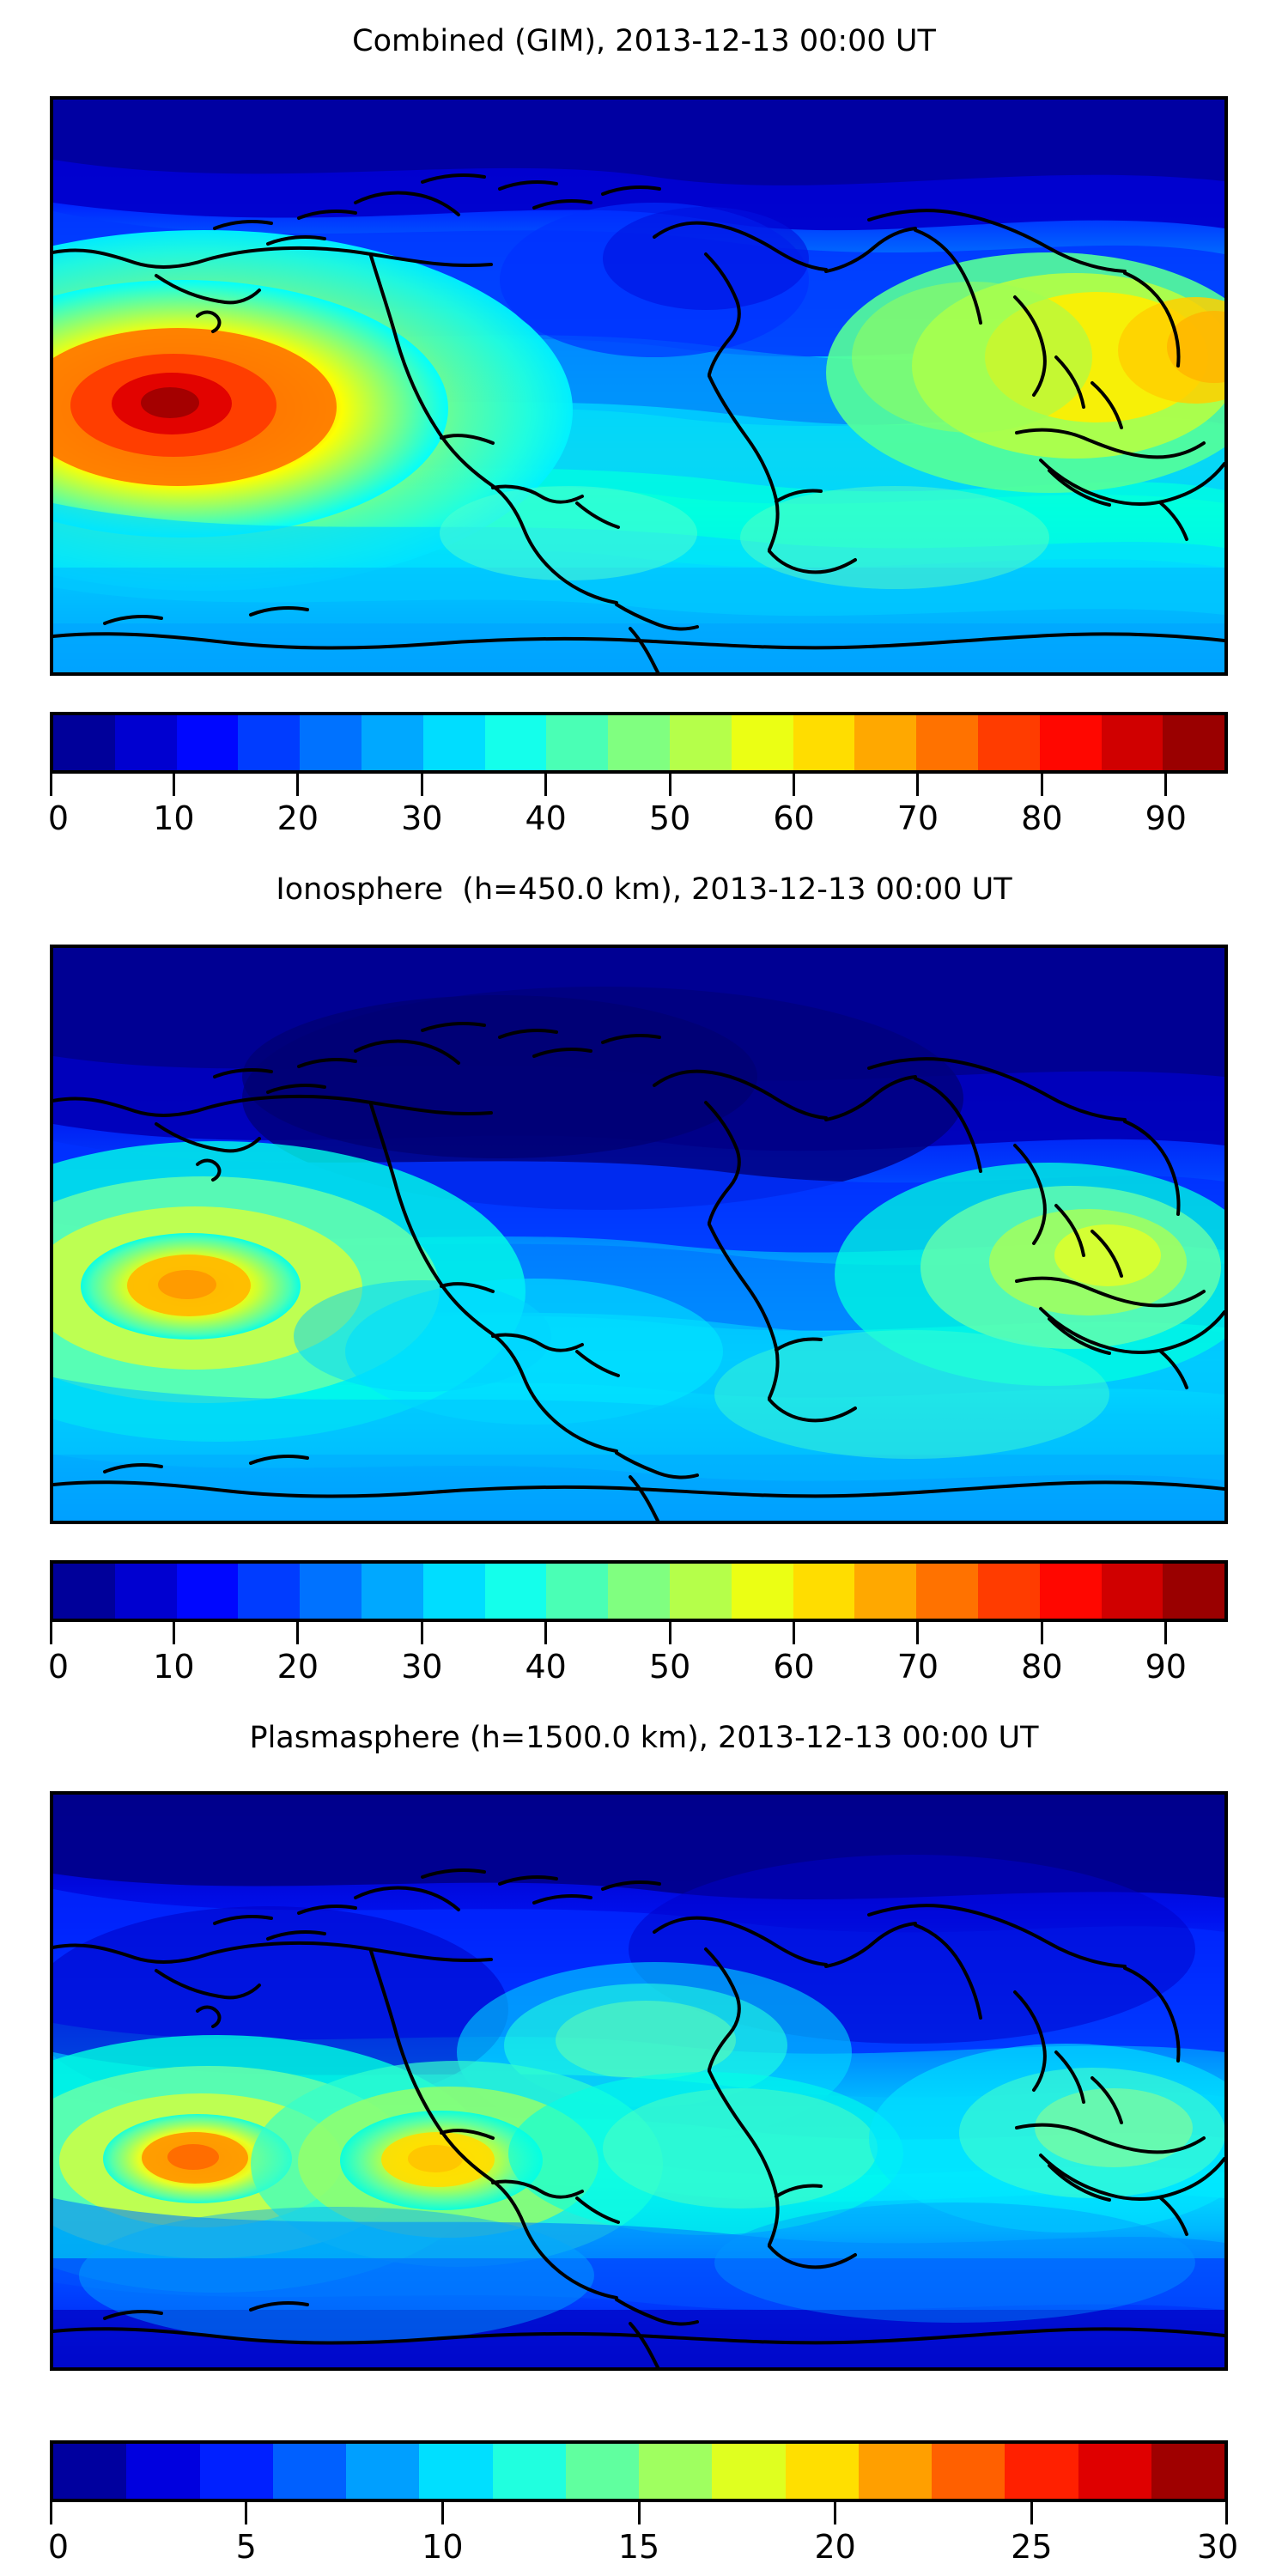 This screenshot has width=1288, height=2576. I want to click on colorbar-labels-combined-gim: 0 10 20 30 40 50 60 70 80 90, so click(638, 821).